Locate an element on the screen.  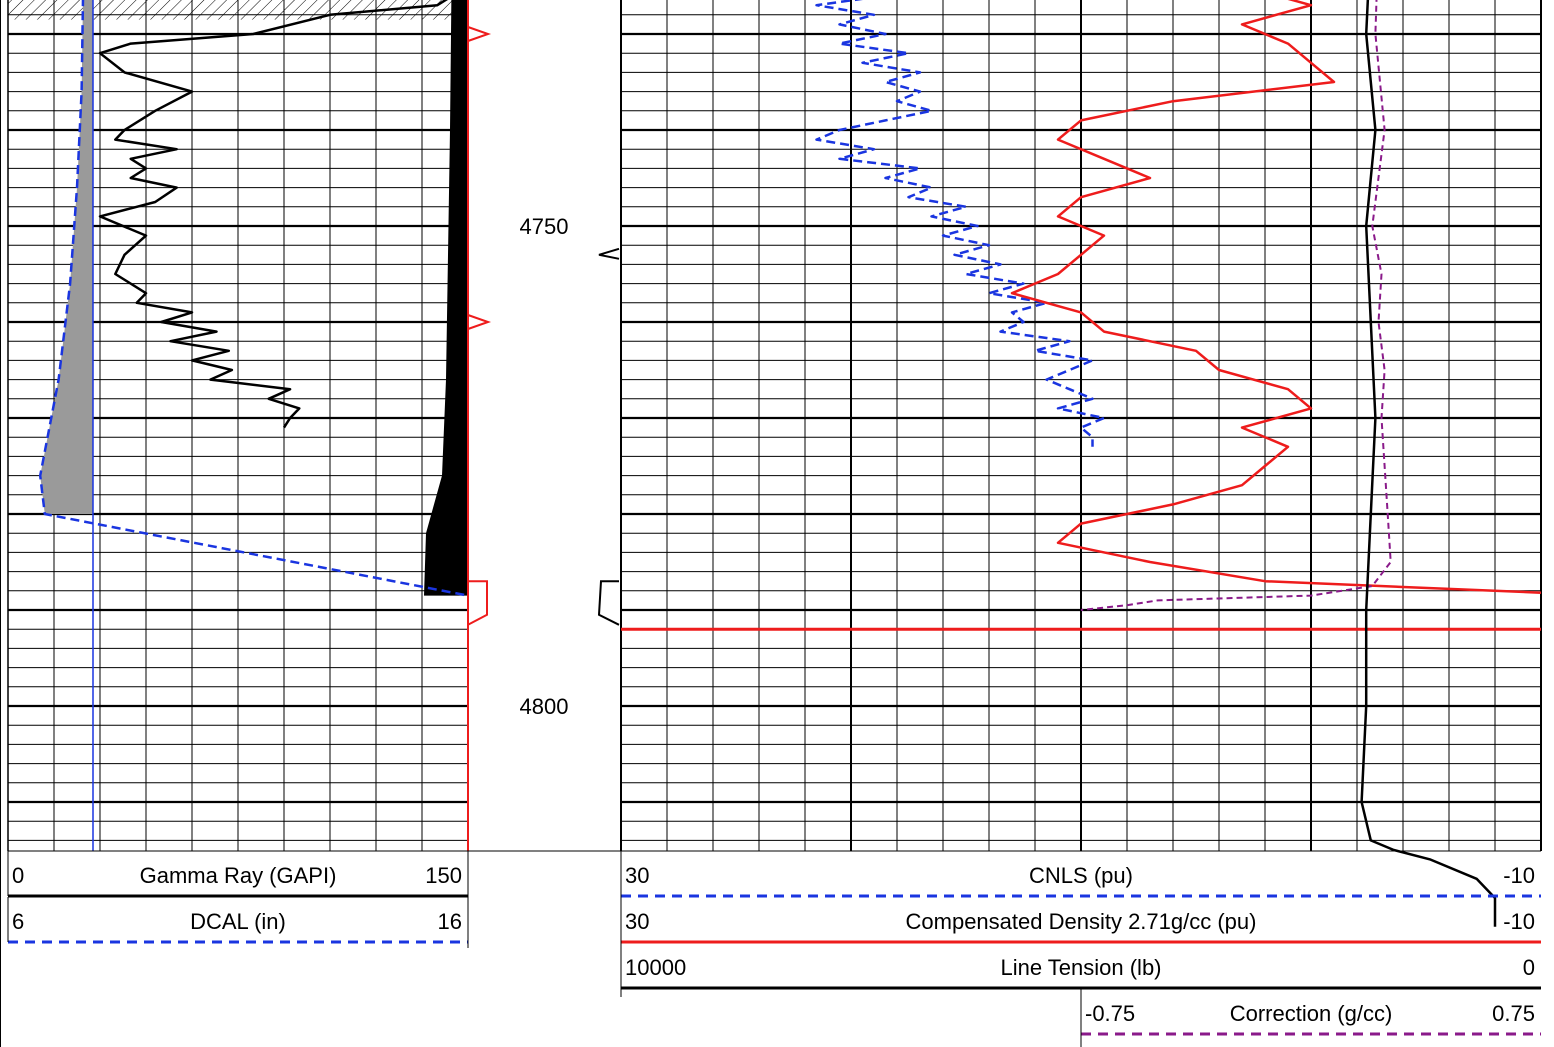
gamma-ray-header-label: Gamma Ray (GAPI) is located at coordinates (238, 875).